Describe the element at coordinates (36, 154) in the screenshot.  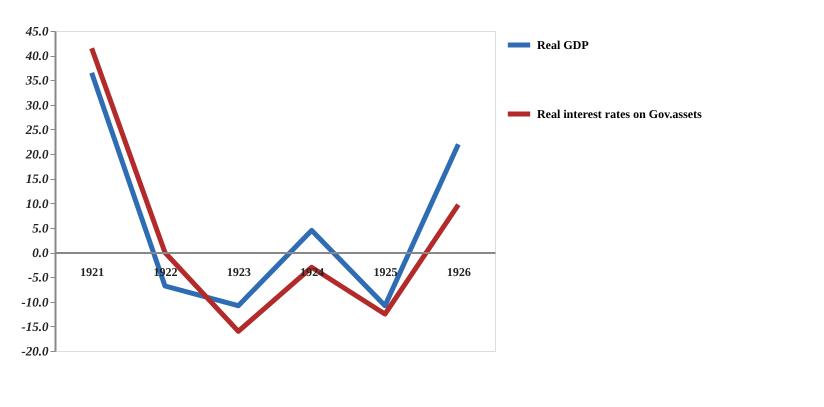
I see `y-tick-label: 20.0` at that location.